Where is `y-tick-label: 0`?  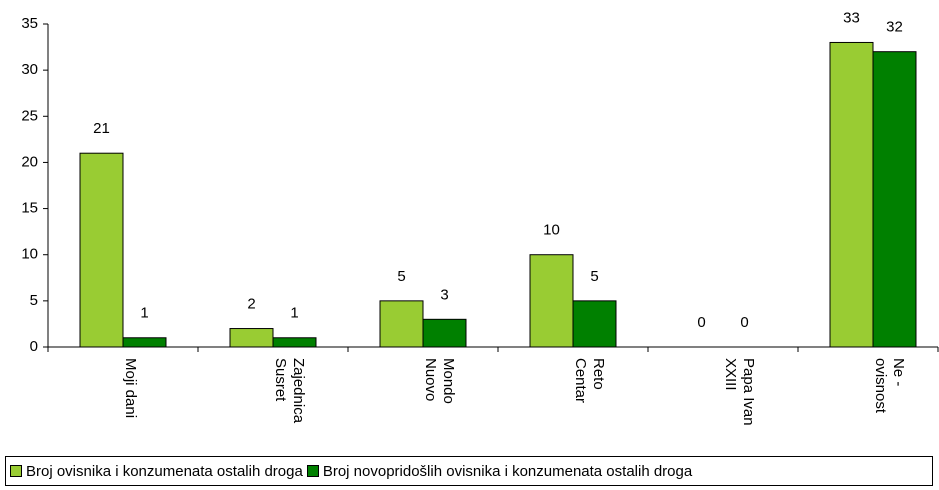
y-tick-label: 0 is located at coordinates (34, 346).